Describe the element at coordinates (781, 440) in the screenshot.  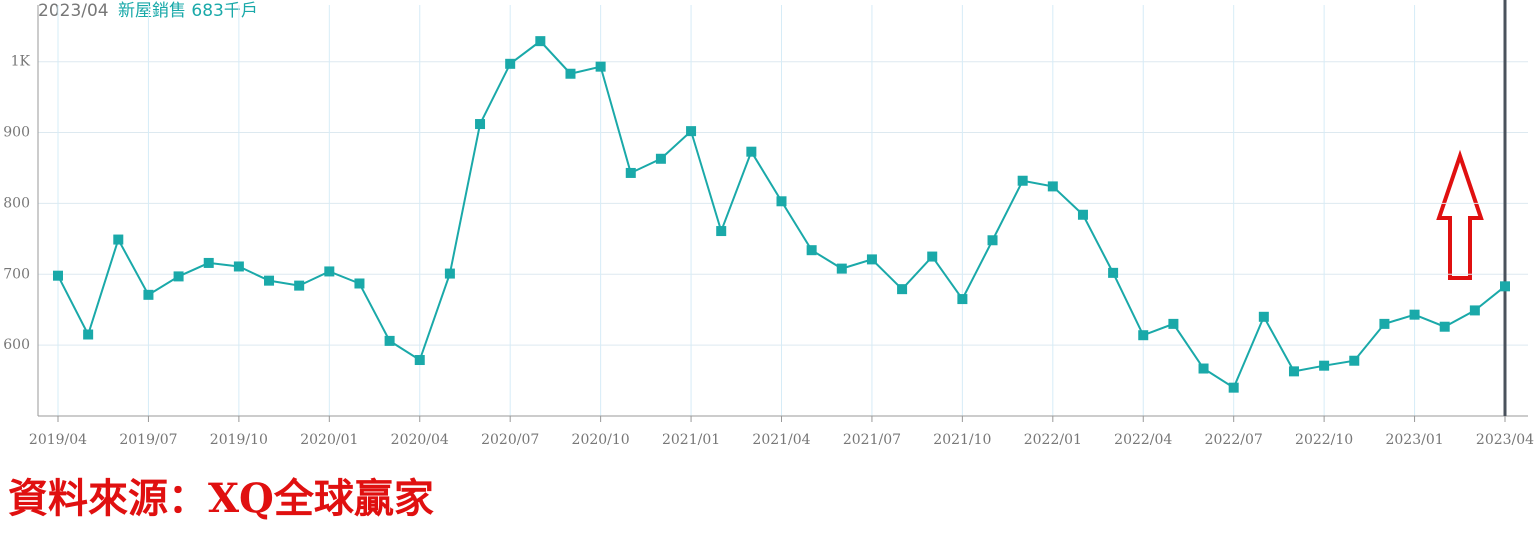
I see `x-tick-label: 2021/04` at that location.